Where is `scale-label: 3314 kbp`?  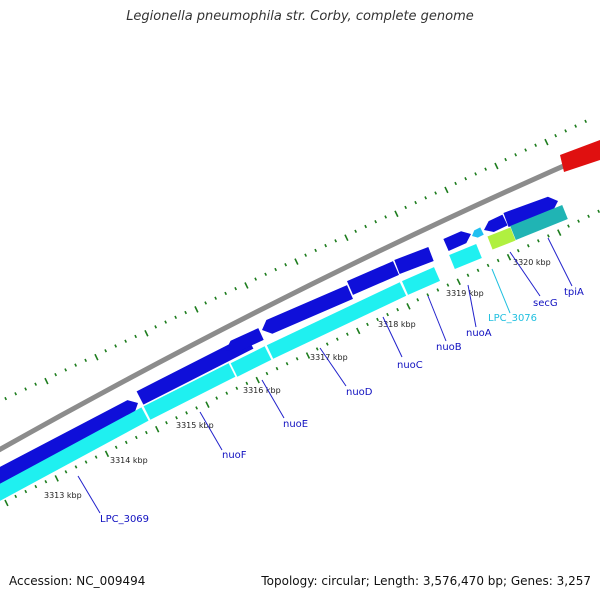
scale-label: 3314 kbp is located at coordinates (129, 460).